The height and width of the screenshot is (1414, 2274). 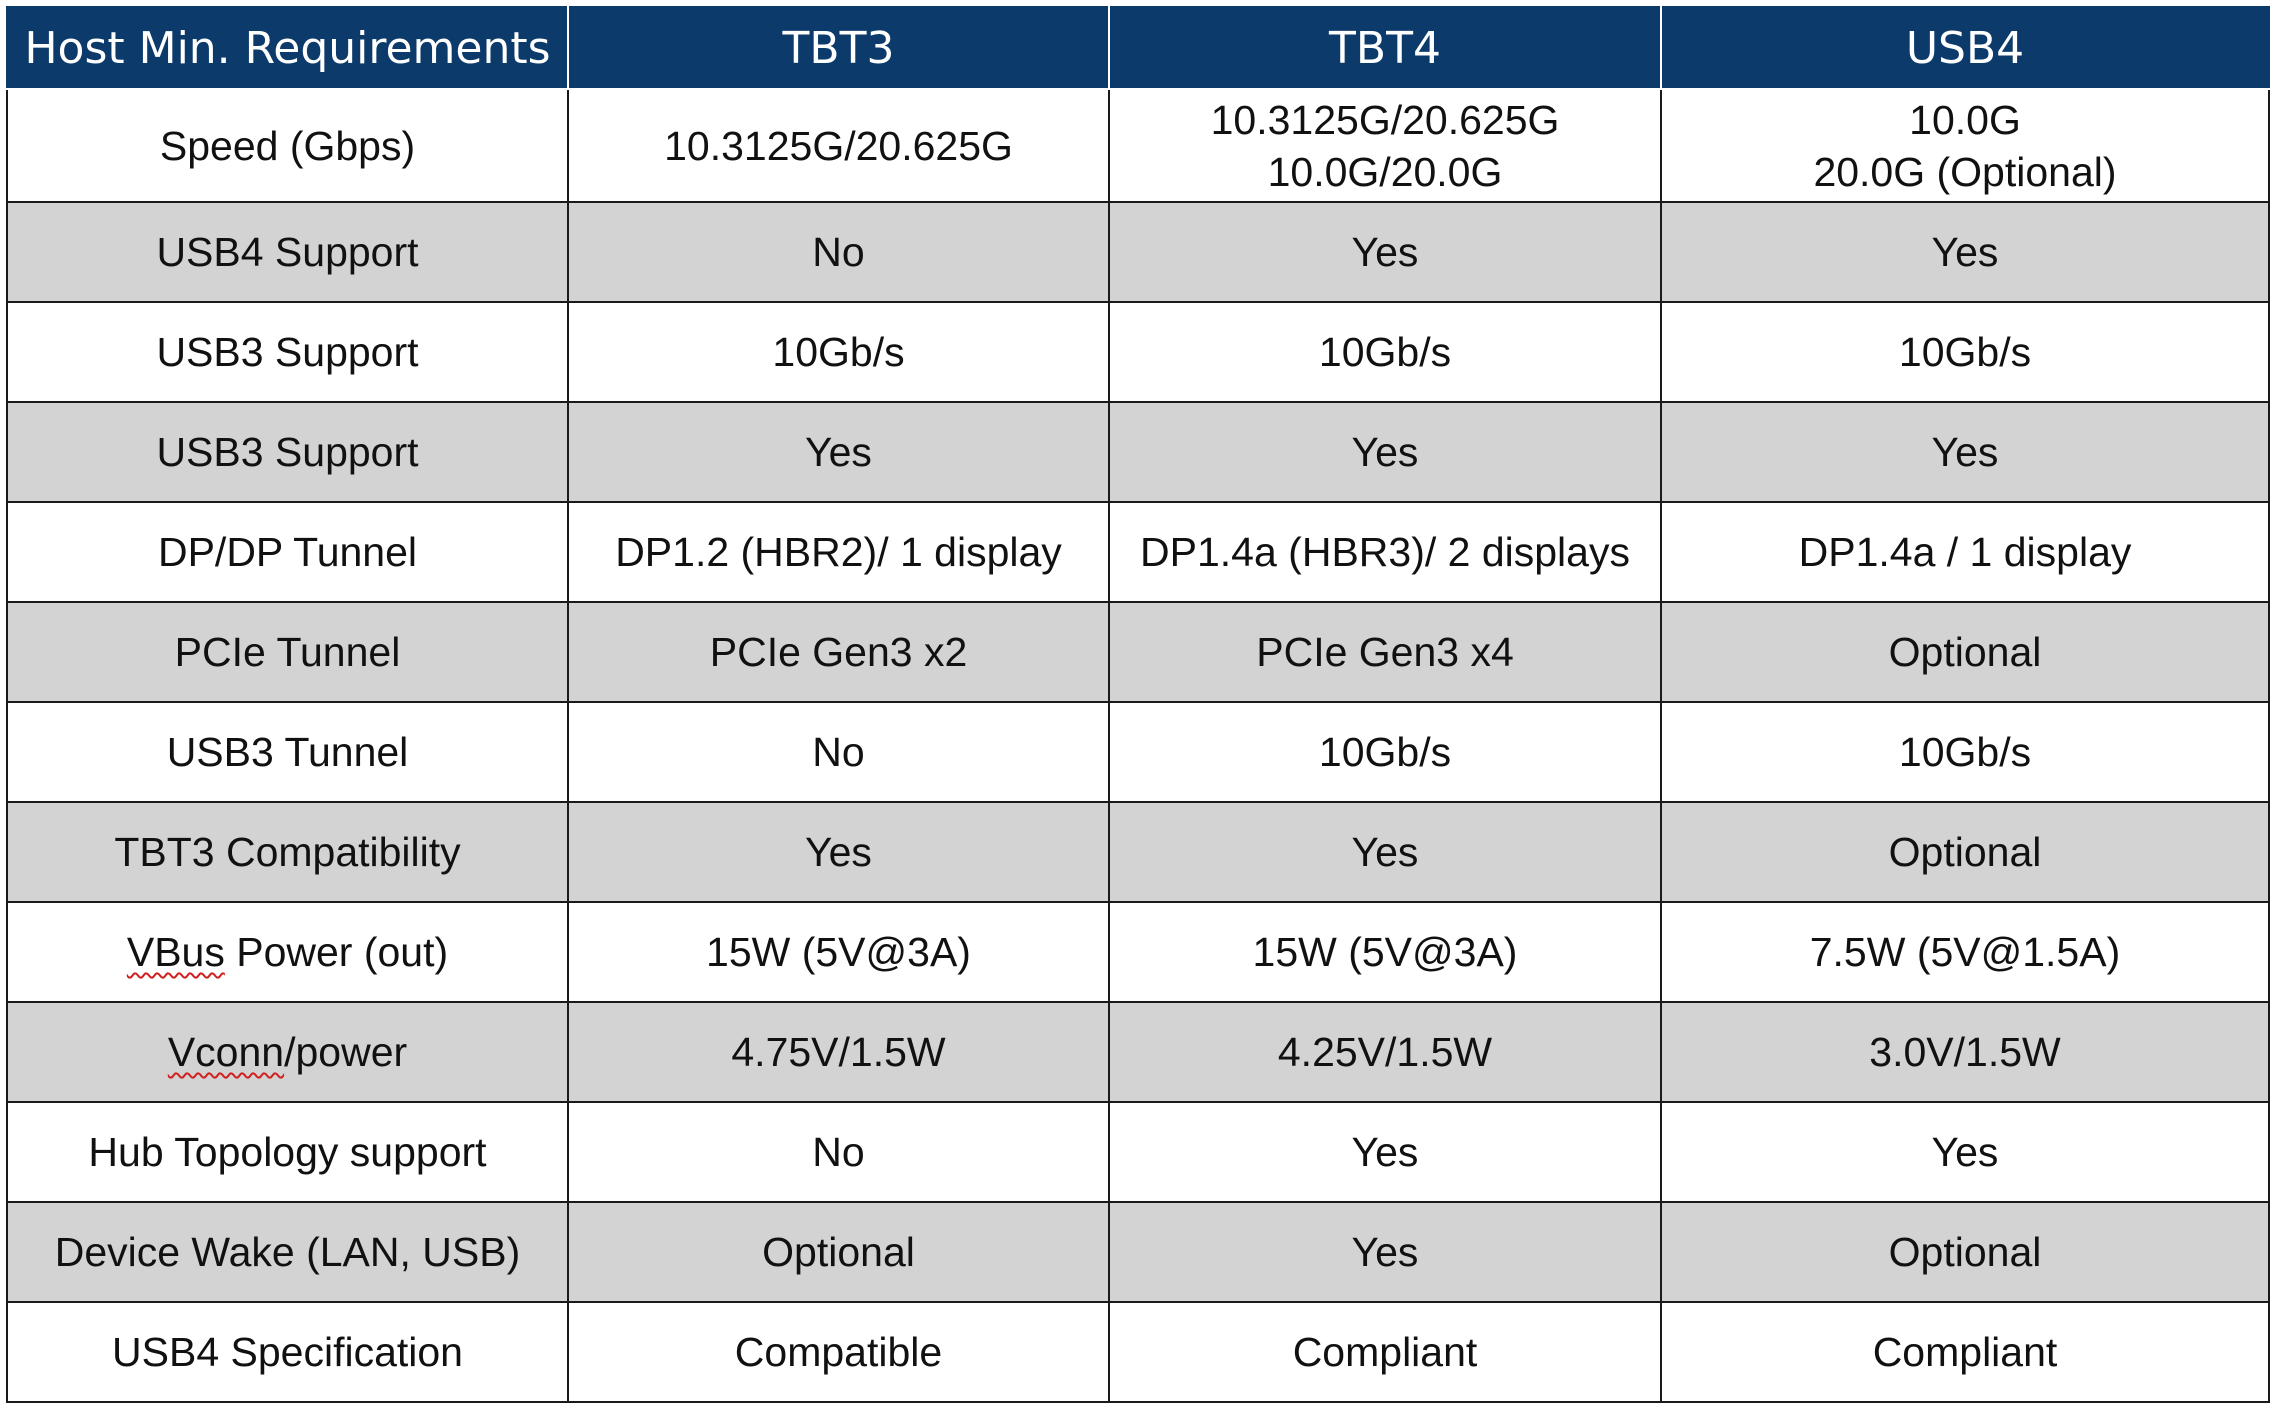 What do you see at coordinates (336, 952) in the screenshot?
I see `row-label-rest: Power (out)` at bounding box center [336, 952].